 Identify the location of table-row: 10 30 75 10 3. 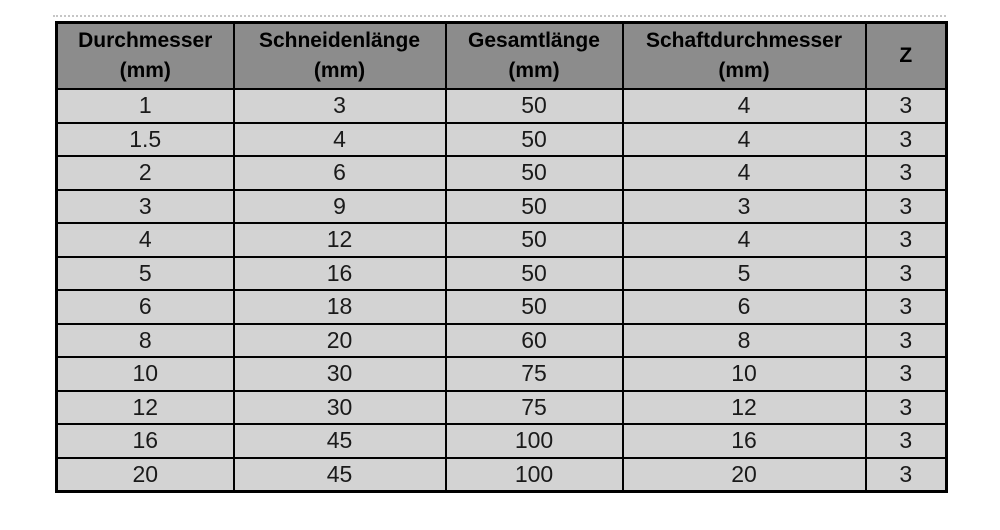
(501, 374).